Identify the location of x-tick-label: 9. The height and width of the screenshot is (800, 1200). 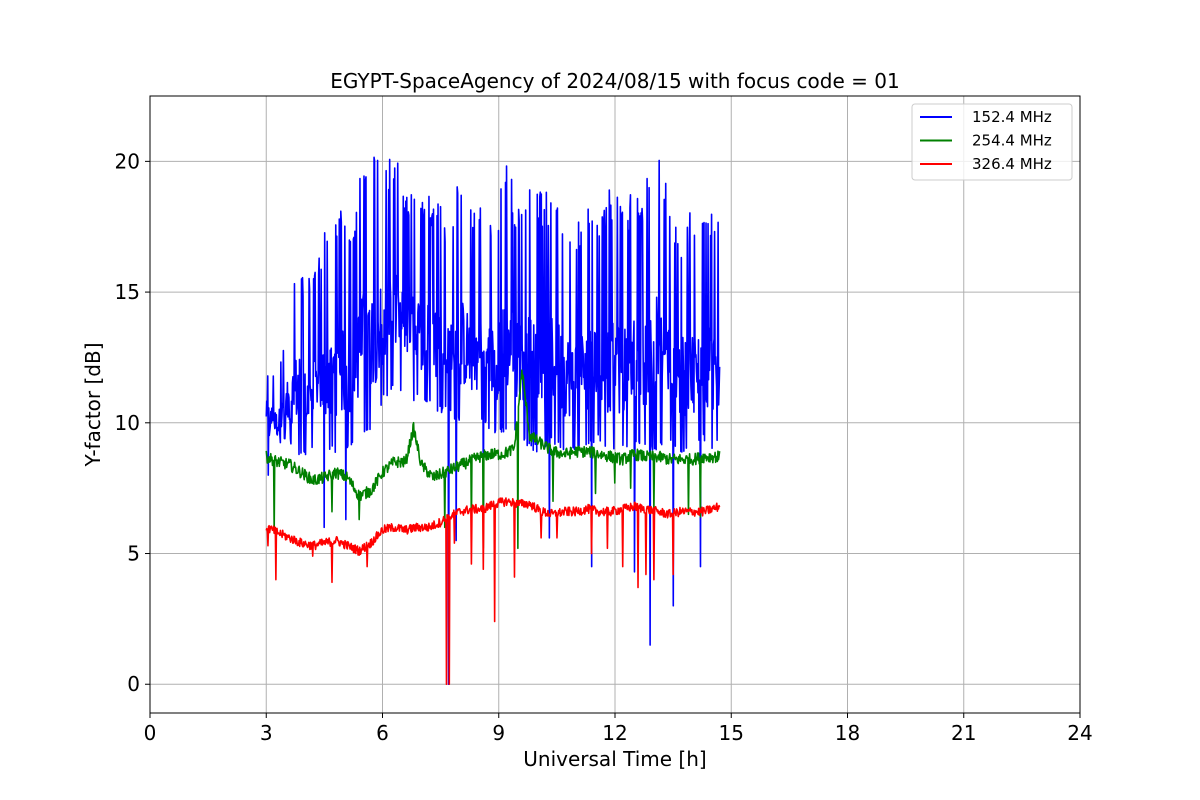
(498, 733).